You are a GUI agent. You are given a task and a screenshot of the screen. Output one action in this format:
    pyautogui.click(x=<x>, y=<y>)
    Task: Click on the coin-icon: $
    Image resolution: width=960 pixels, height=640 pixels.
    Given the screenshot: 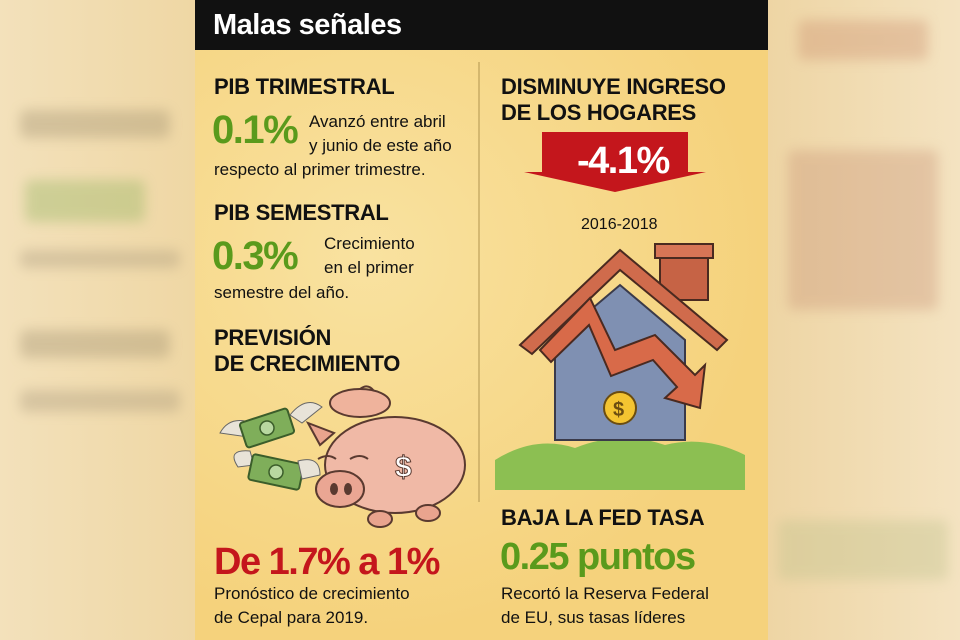 What is the action you would take?
    pyautogui.click(x=620, y=408)
    